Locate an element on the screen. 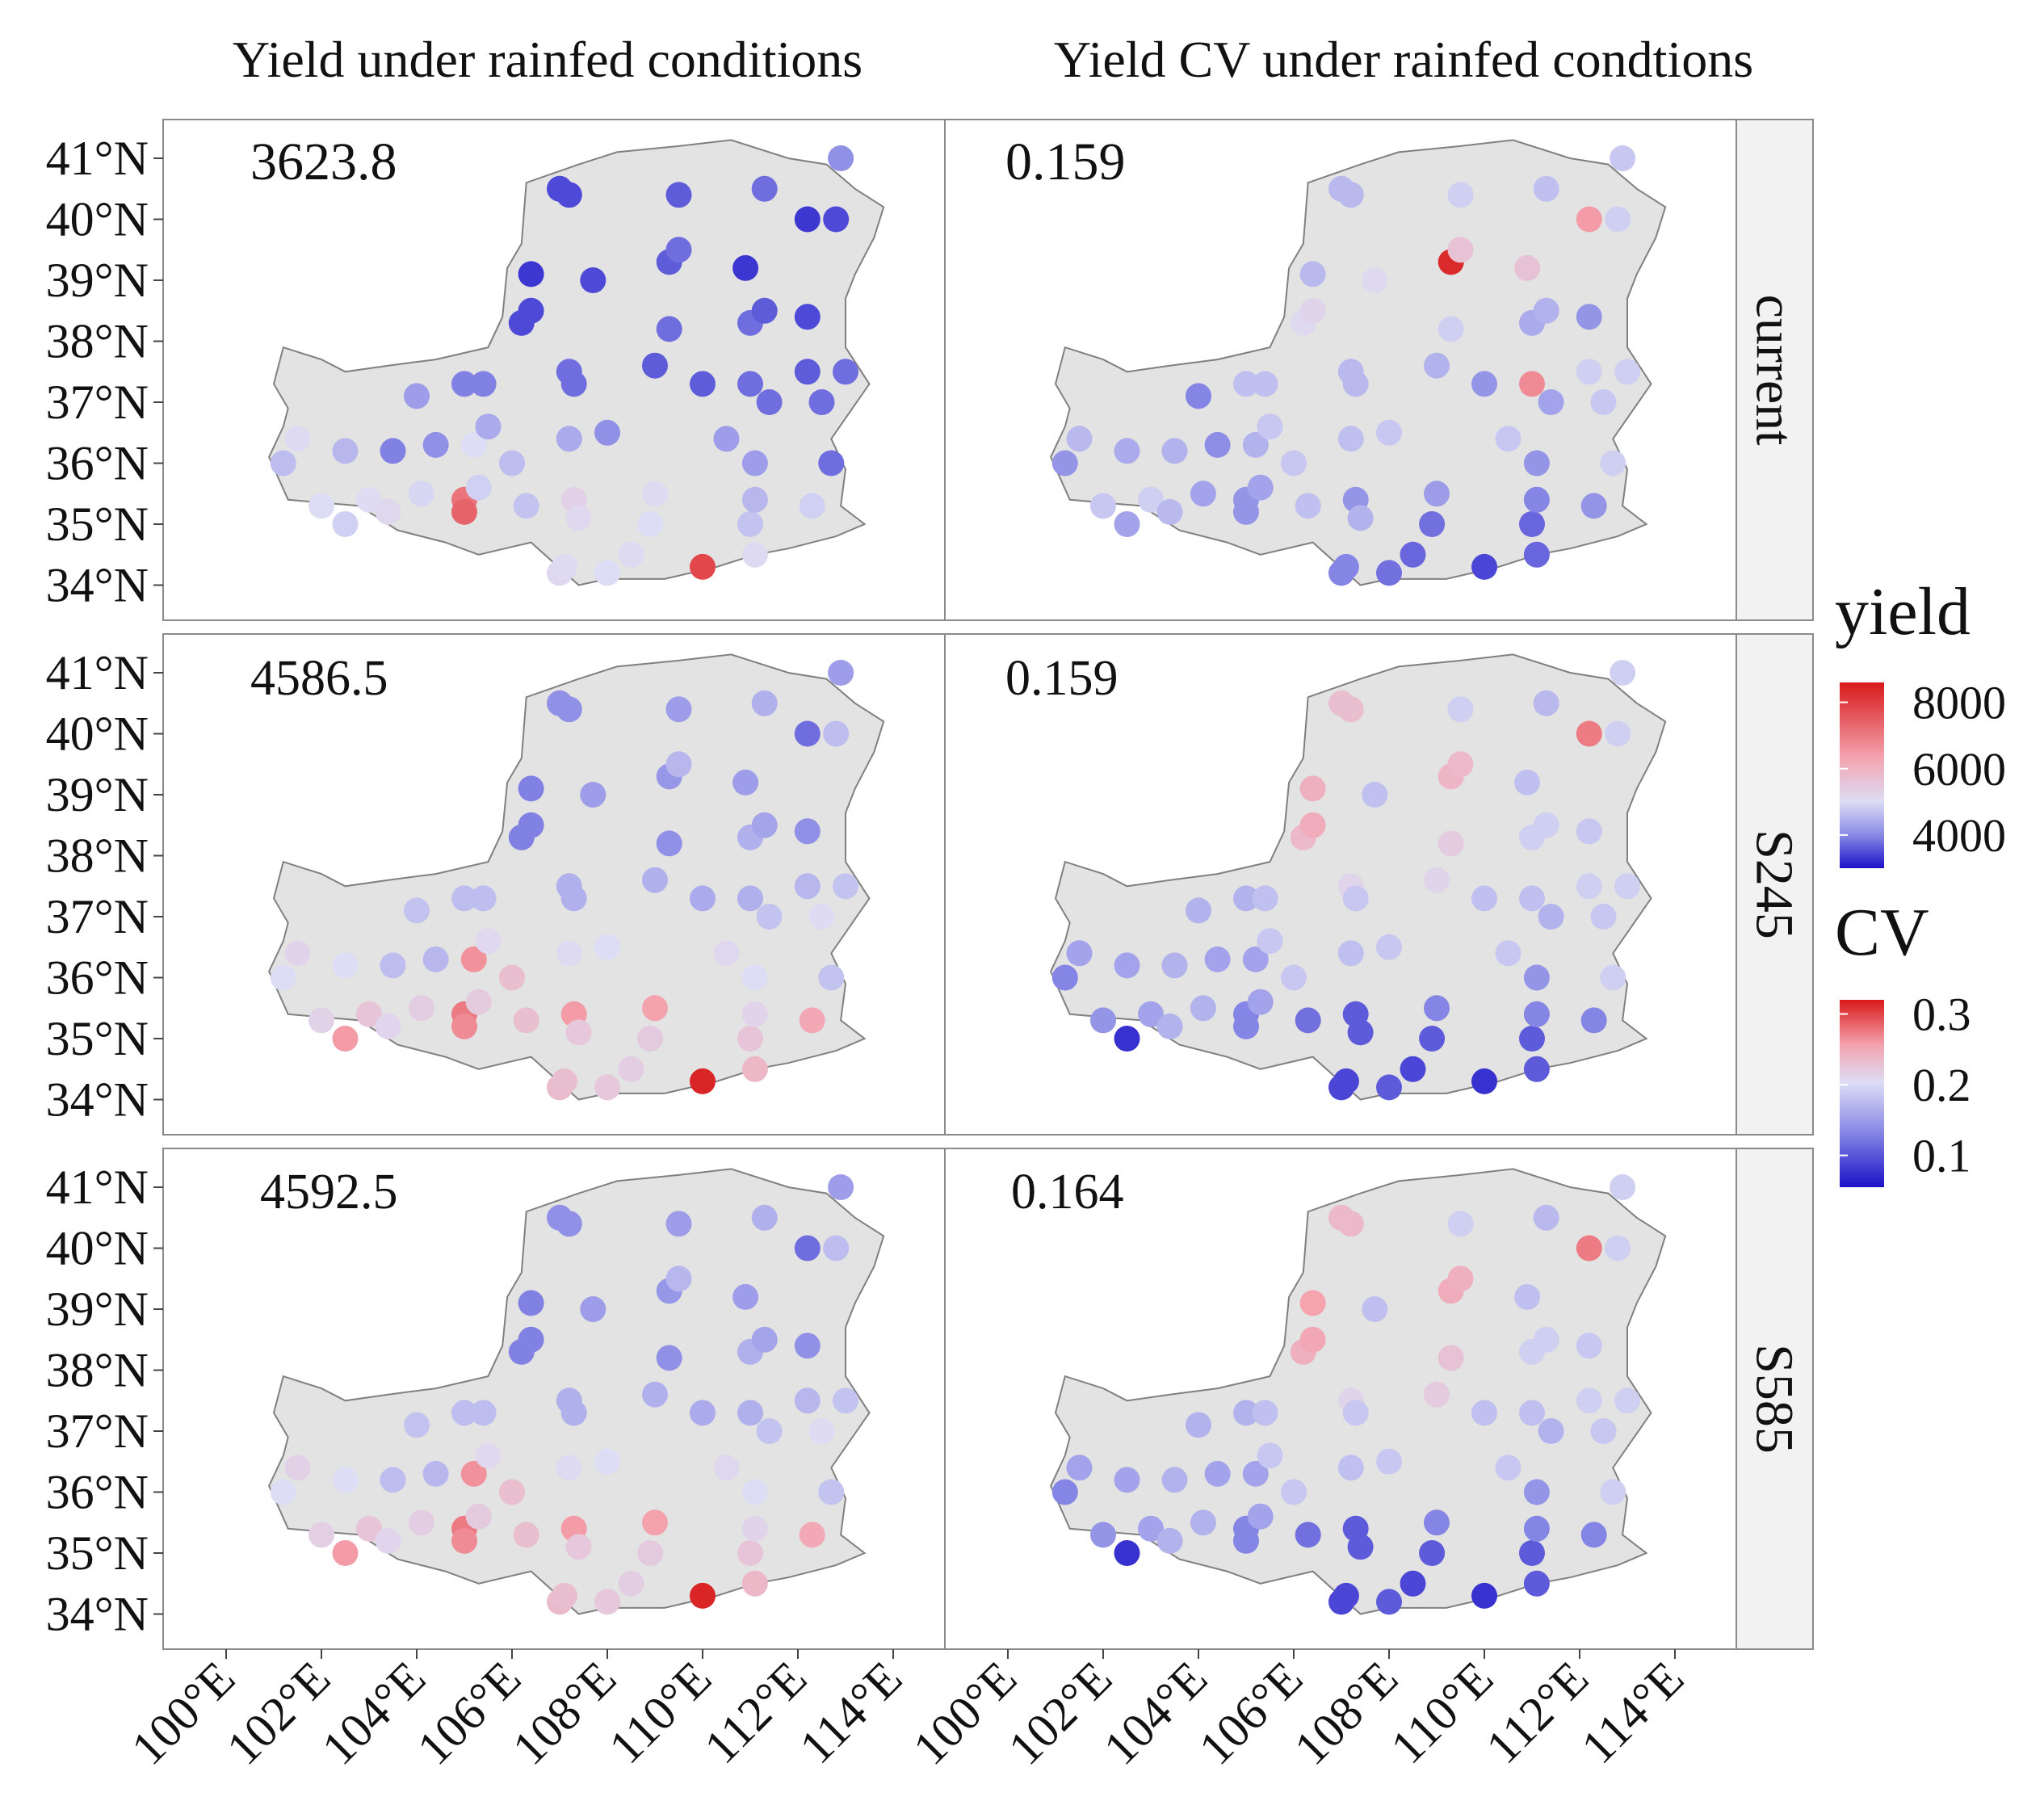 The width and height of the screenshot is (2044, 1801). lon-tick-label: 112°E is located at coordinates (756, 1713).